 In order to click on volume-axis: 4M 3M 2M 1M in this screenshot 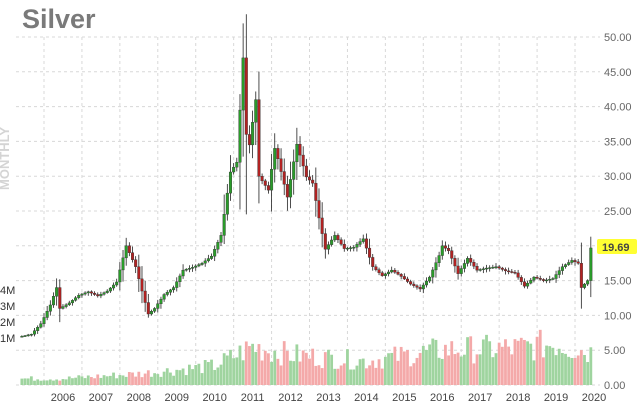, I will do `click(7, 315)`.